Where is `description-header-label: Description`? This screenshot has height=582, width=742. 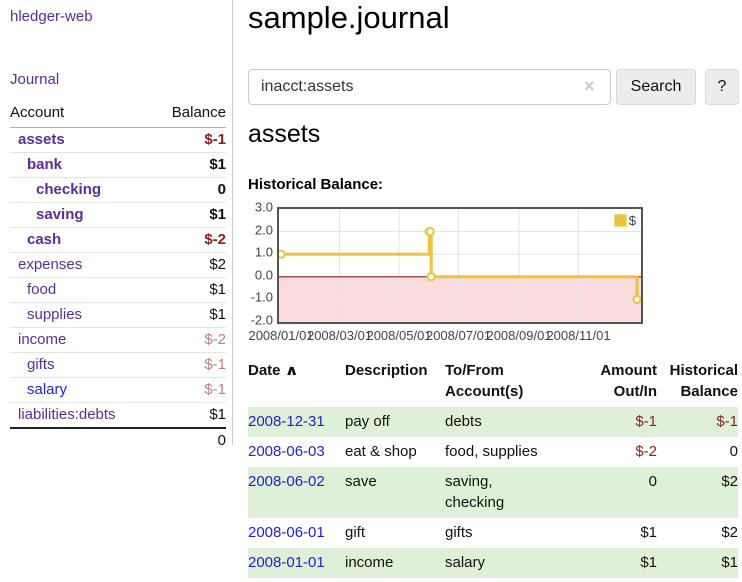
description-header-label: Description is located at coordinates (386, 370).